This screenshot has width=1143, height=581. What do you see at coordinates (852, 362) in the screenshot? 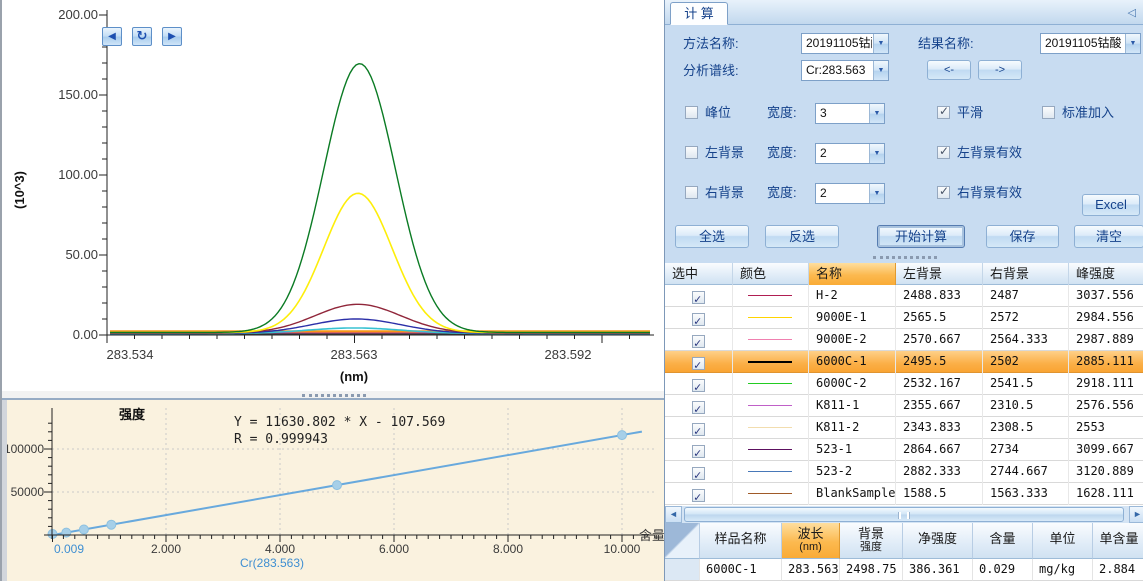
I see `sample-name-cell: 6000C-1` at bounding box center [852, 362].